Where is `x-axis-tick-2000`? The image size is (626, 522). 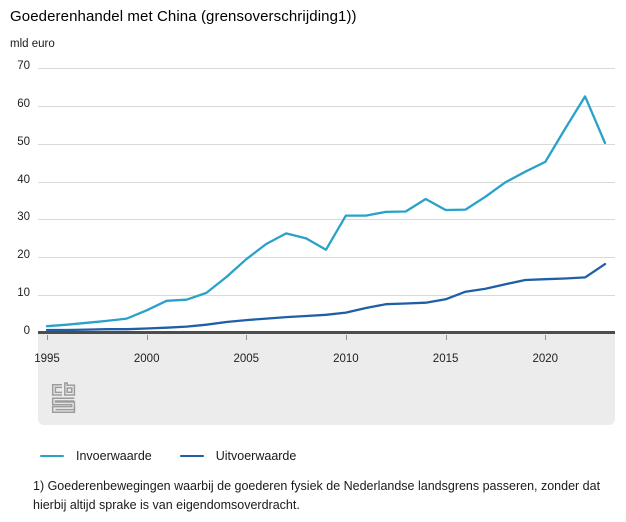 x-axis-tick-2000 is located at coordinates (147, 337).